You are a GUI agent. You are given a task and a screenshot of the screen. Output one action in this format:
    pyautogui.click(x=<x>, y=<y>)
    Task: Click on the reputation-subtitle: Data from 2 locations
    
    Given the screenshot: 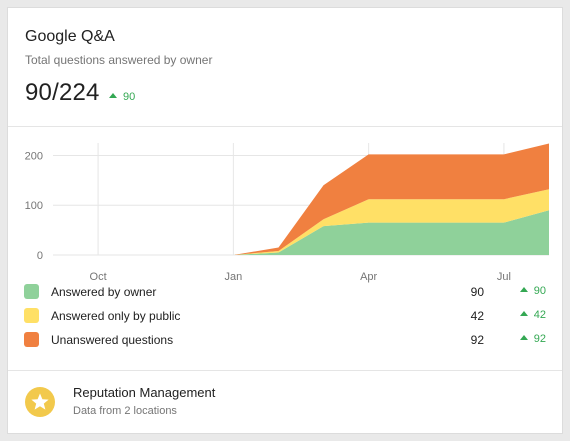 What is the action you would take?
    pyautogui.click(x=125, y=411)
    